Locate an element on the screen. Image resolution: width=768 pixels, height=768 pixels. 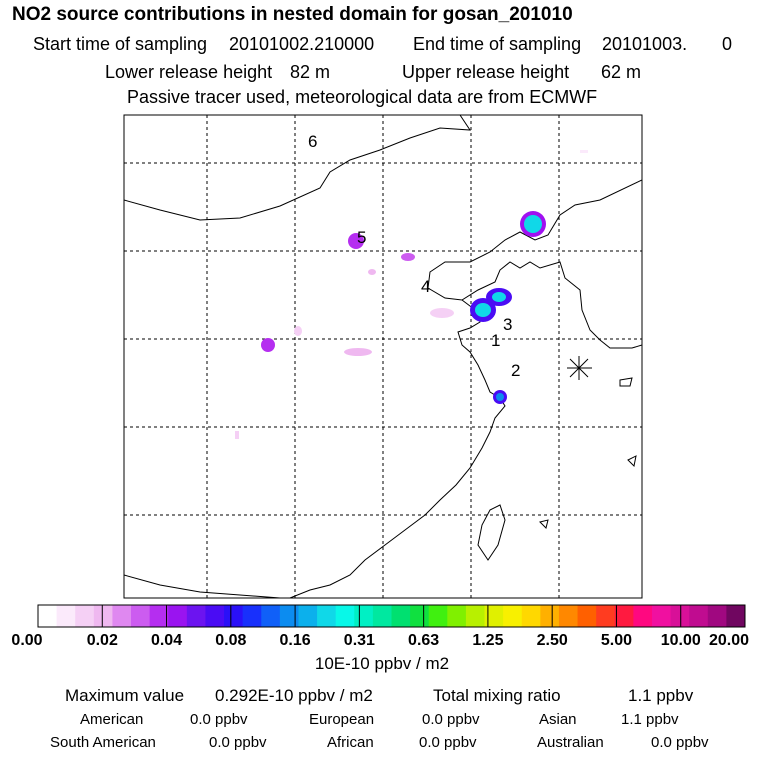
plume-2-core is located at coordinates (500, 397).